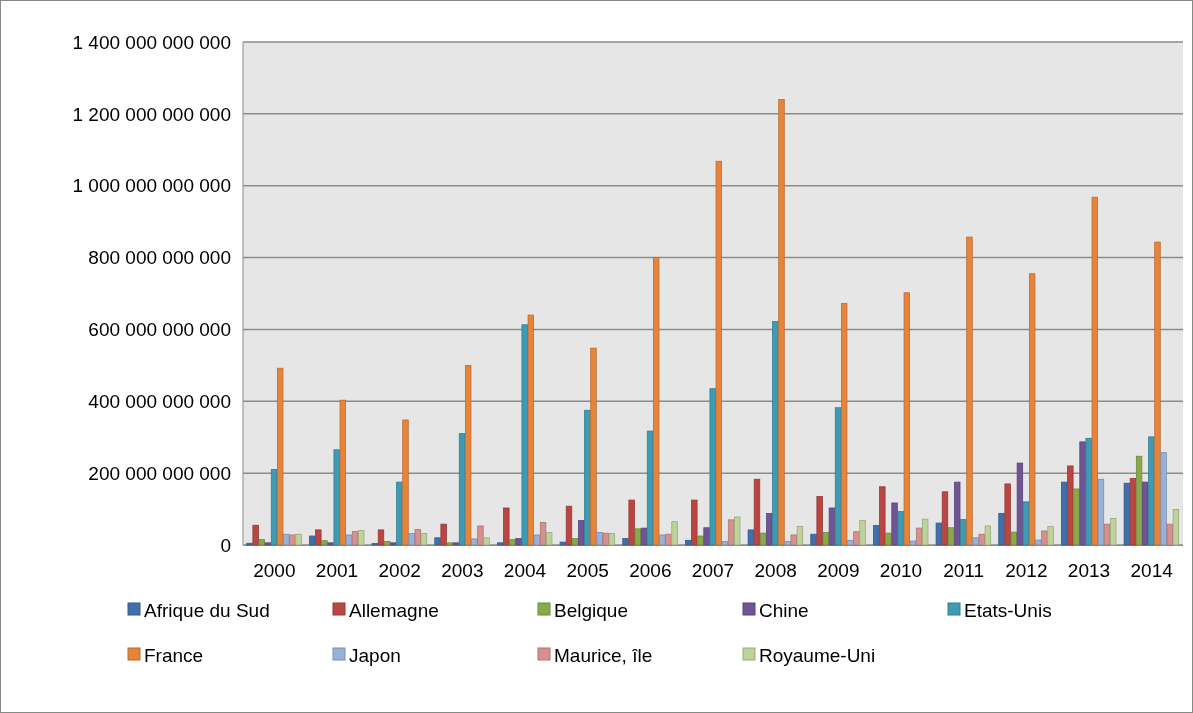 The width and height of the screenshot is (1193, 713). What do you see at coordinates (838, 570) in the screenshot?
I see `x-tick-label: 2009` at bounding box center [838, 570].